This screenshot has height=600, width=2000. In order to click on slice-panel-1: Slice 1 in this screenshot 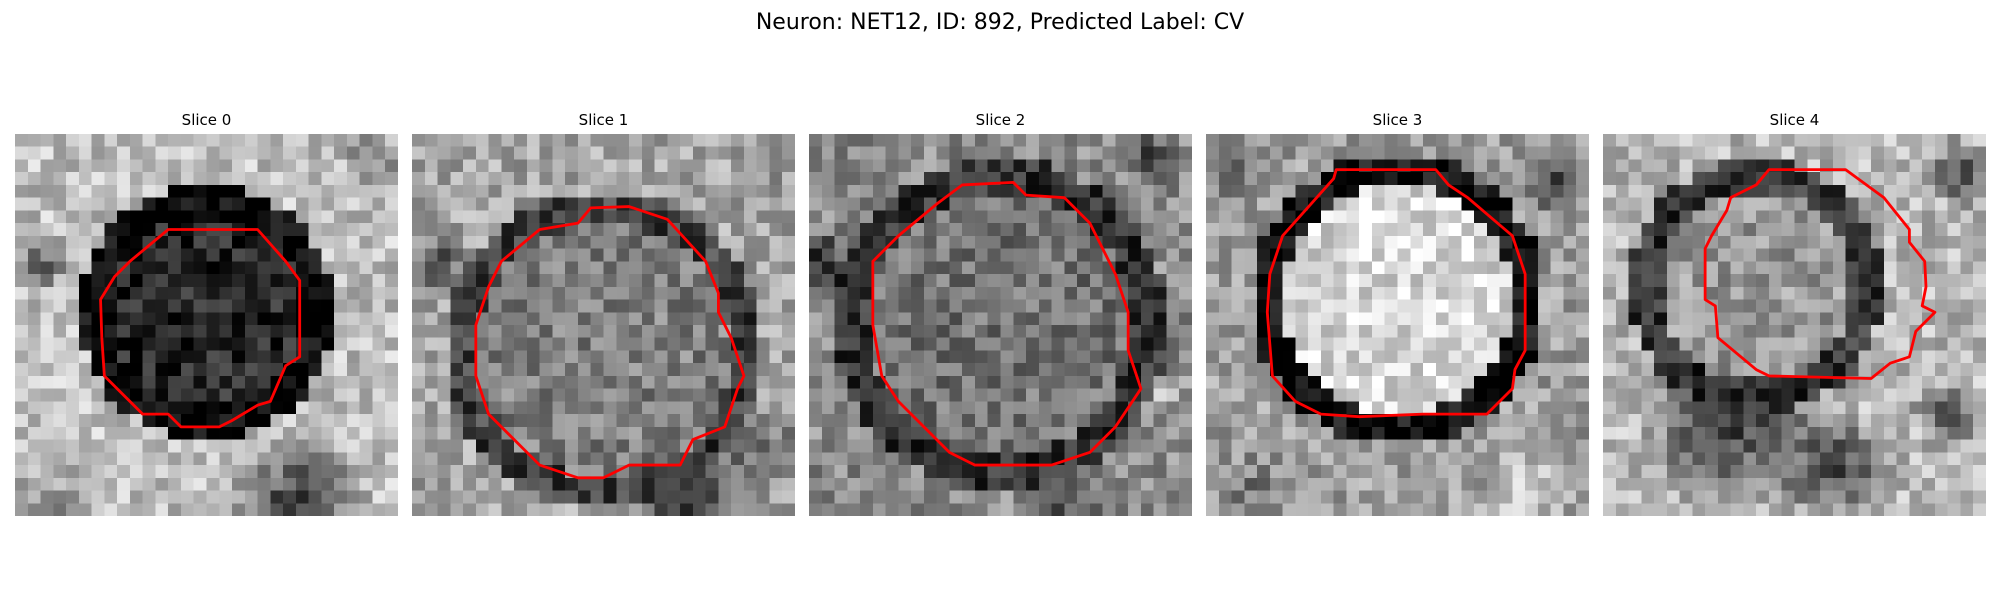, I will do `click(603, 313)`.